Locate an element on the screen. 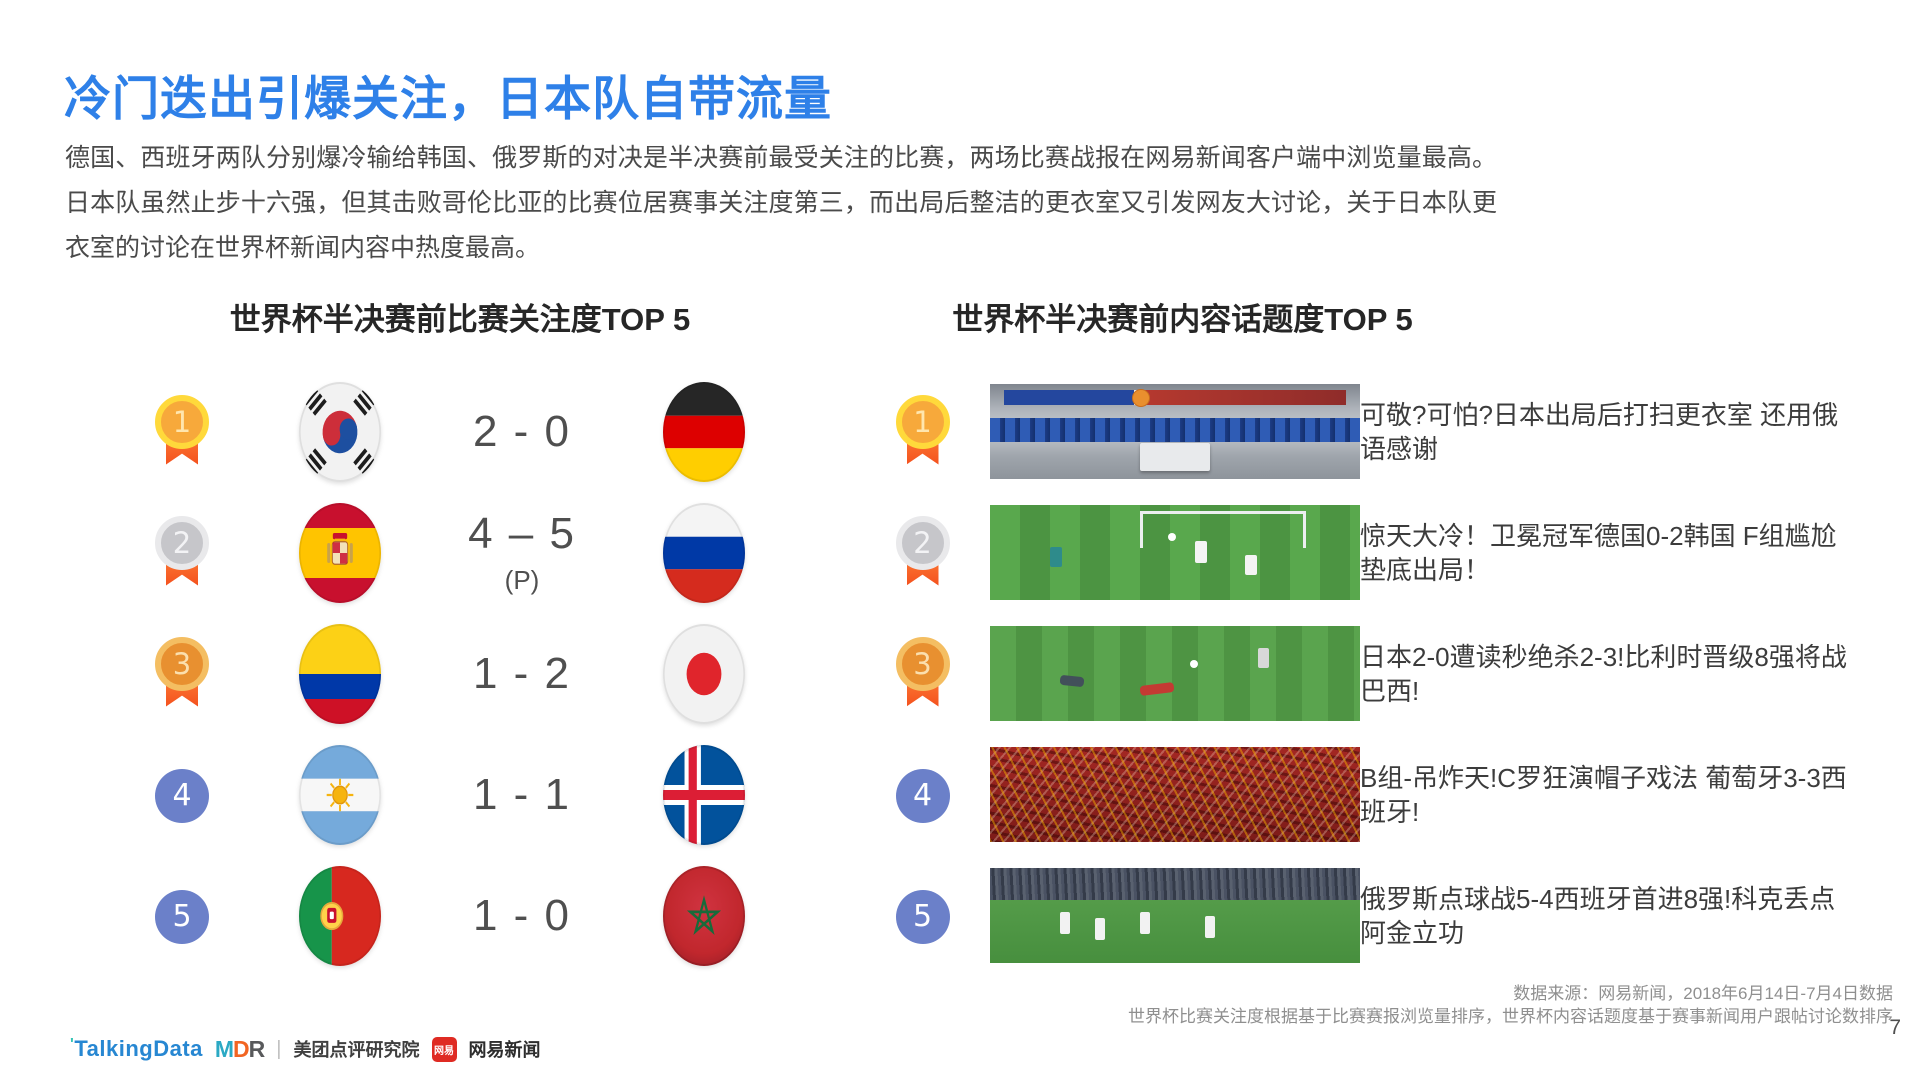 The height and width of the screenshot is (1080, 1921). table-row: 5 俄罗斯点球战5-4西班牙首进8强!科克丢点阿金立功 is located at coordinates (1360, 915).